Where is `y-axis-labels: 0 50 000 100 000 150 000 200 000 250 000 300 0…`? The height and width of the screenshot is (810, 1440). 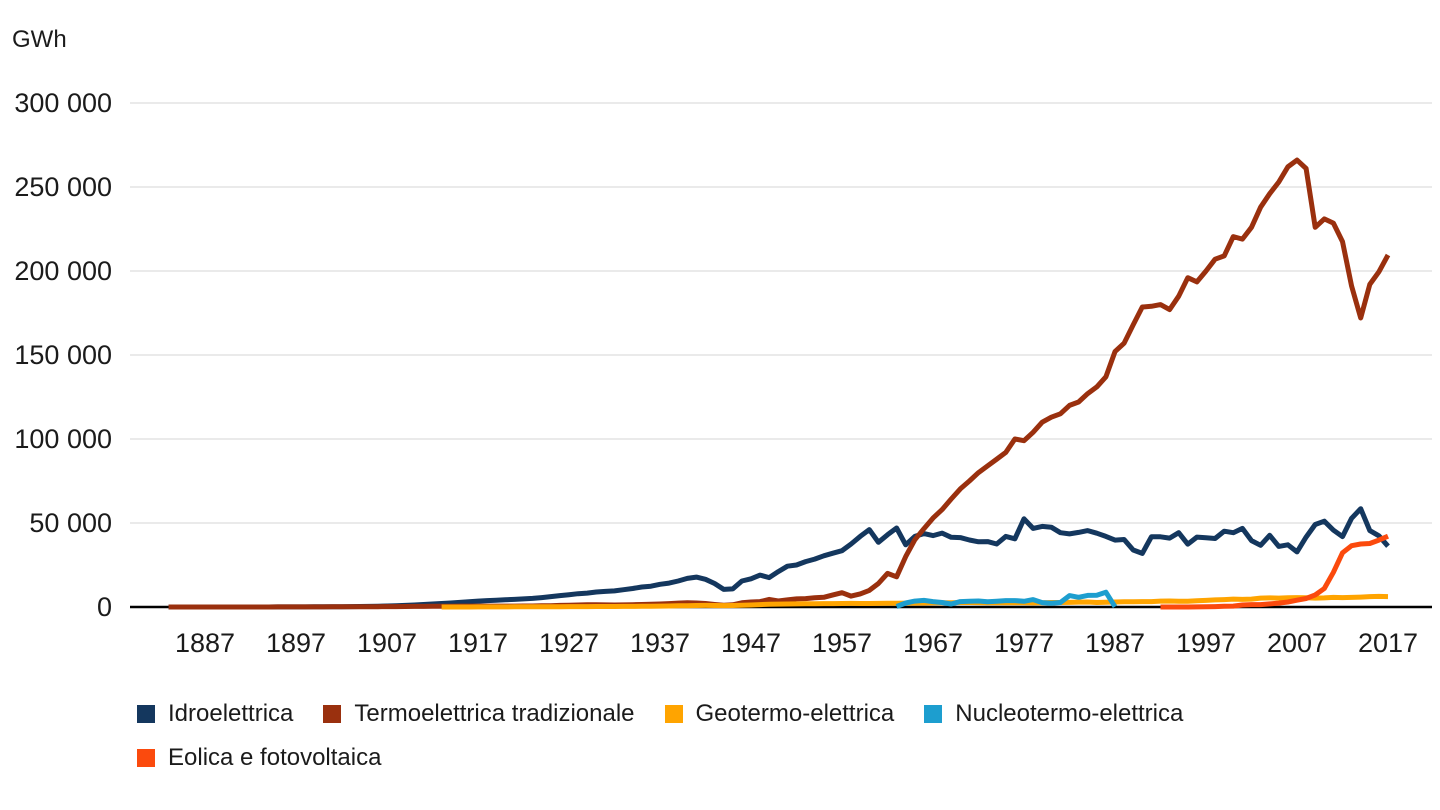
y-axis-labels: 0 50 000 100 000 150 000 200 000 250 000 300 0… is located at coordinates (56, 405).